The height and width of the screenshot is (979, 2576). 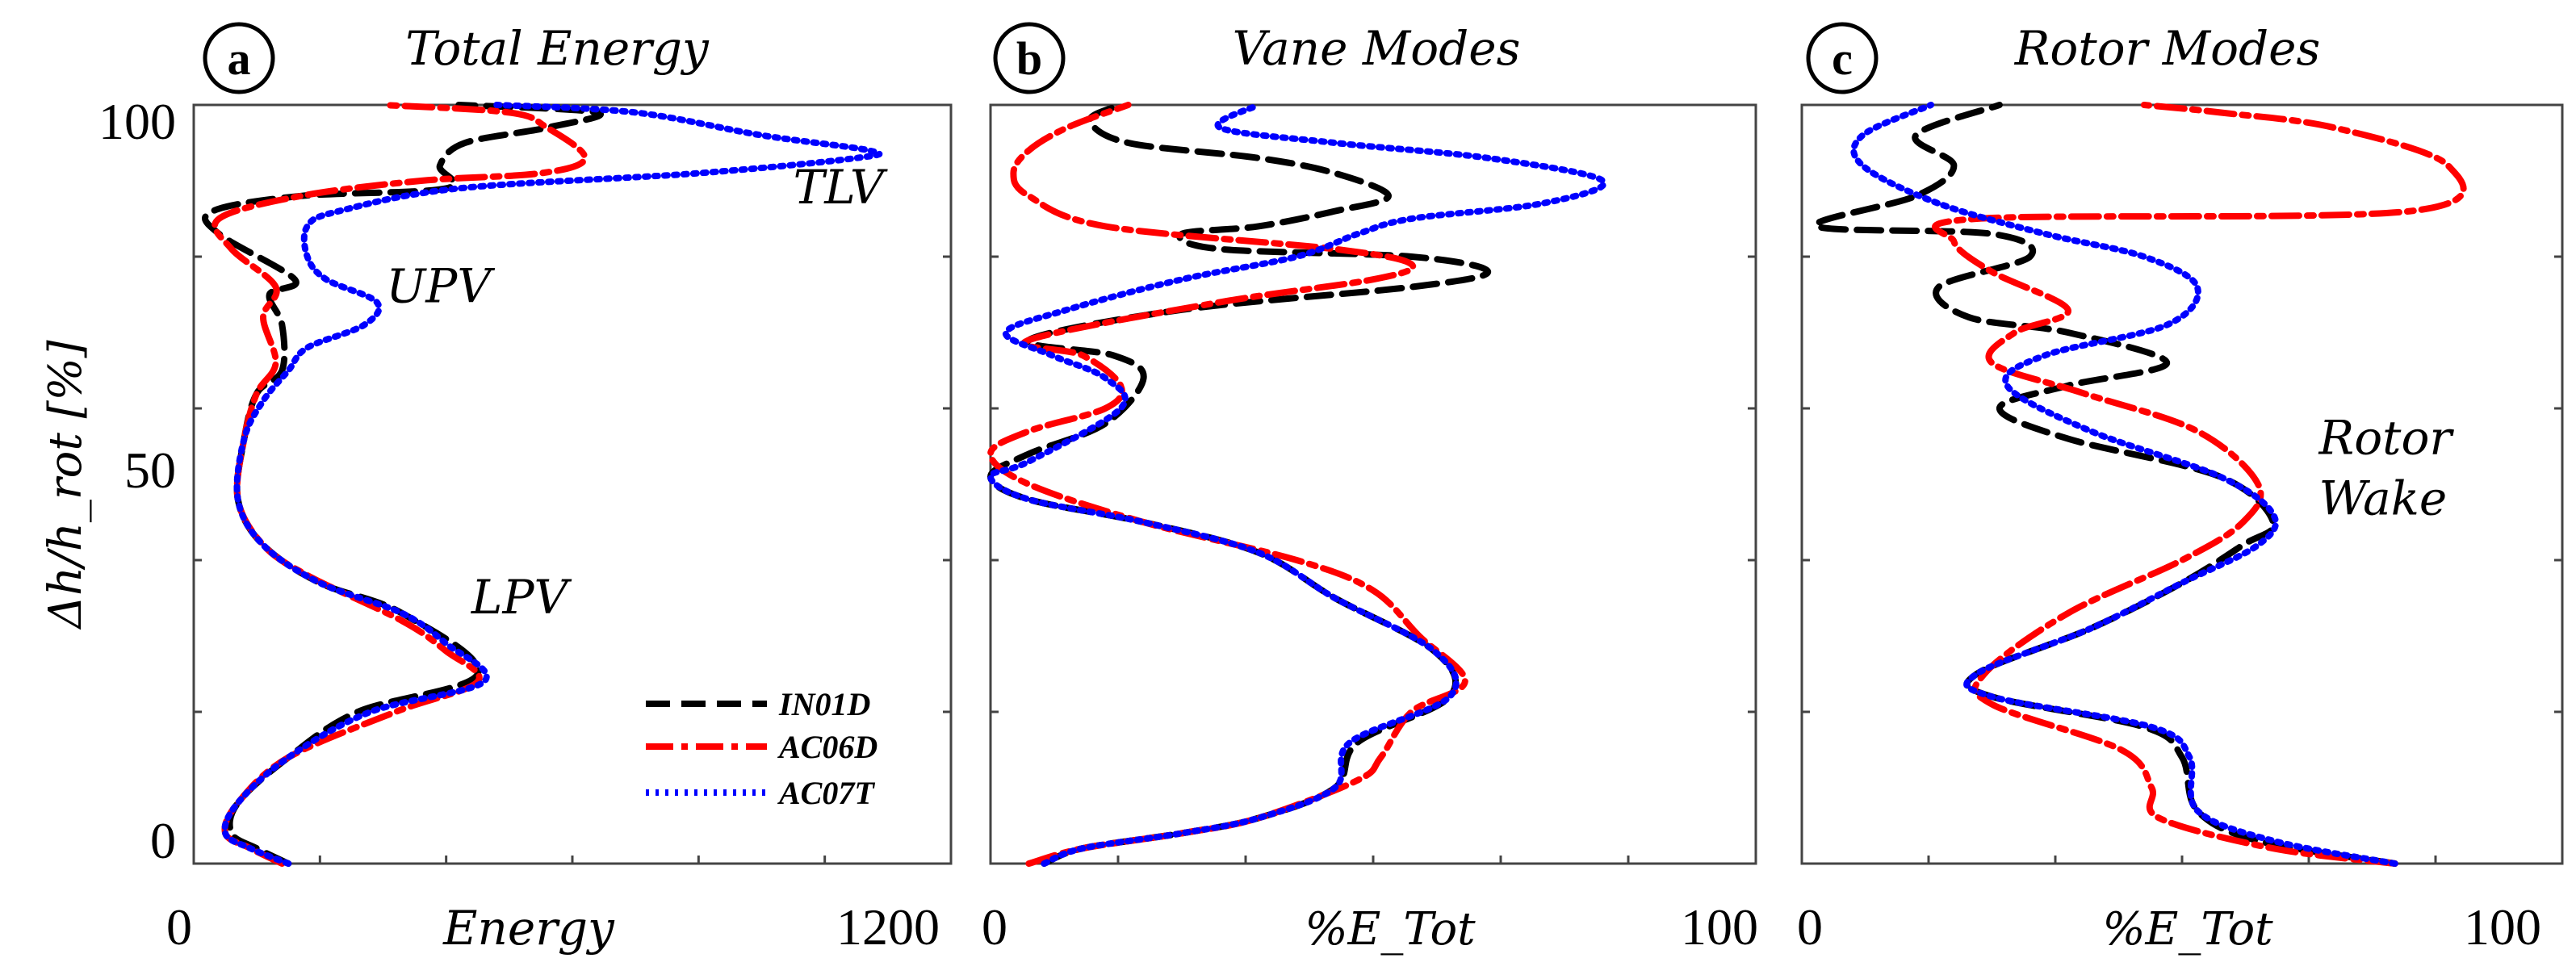 I want to click on panel-c-x-tick-max: 100, so click(x=2502, y=927).